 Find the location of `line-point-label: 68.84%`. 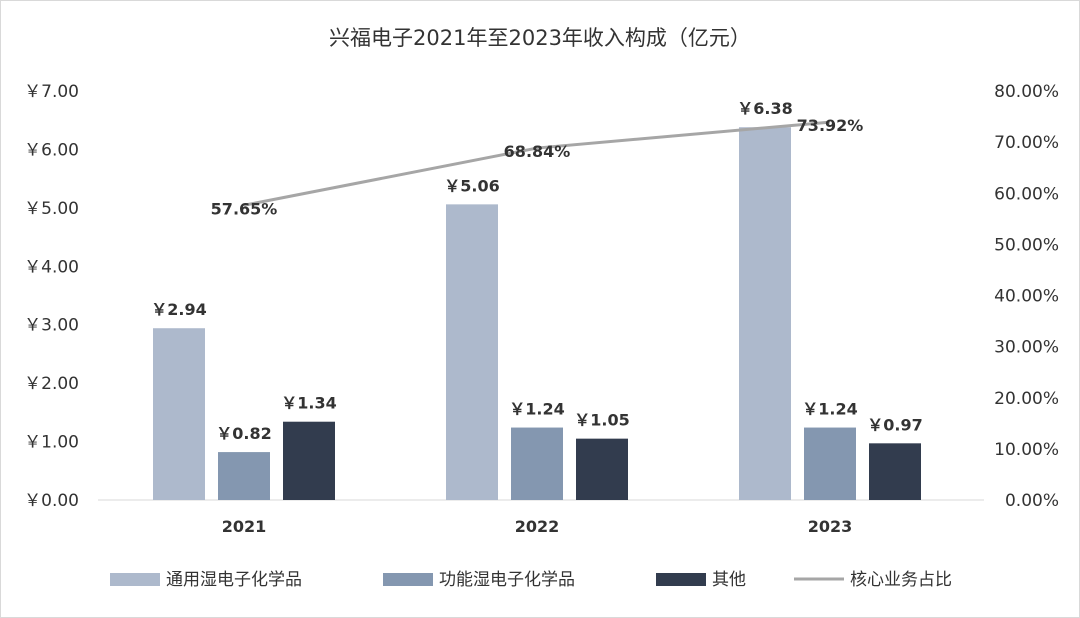

line-point-label: 68.84% is located at coordinates (537, 151).